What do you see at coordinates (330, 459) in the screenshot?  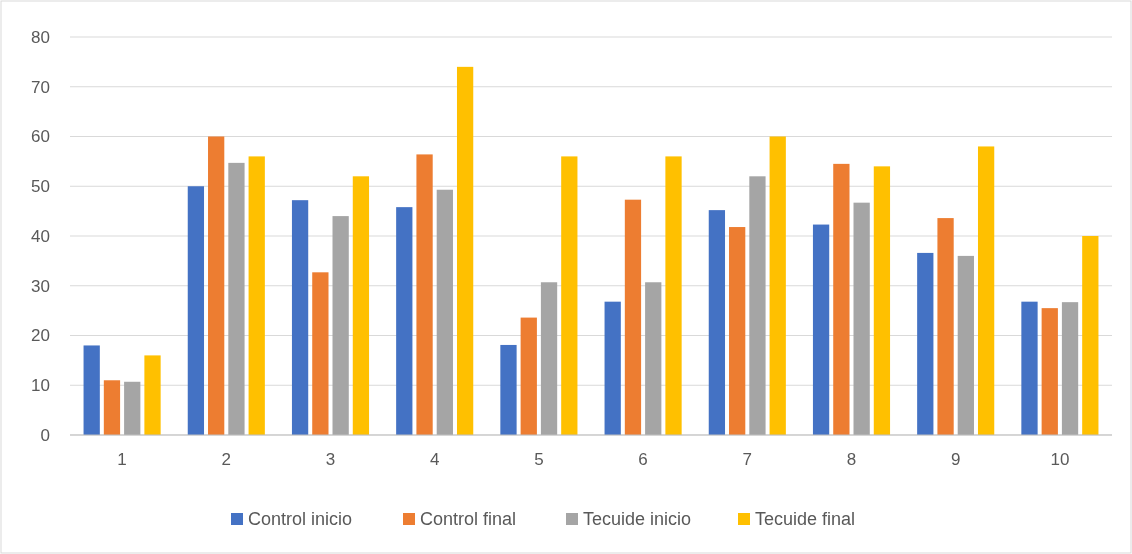 I see `x-tick-label: 3` at bounding box center [330, 459].